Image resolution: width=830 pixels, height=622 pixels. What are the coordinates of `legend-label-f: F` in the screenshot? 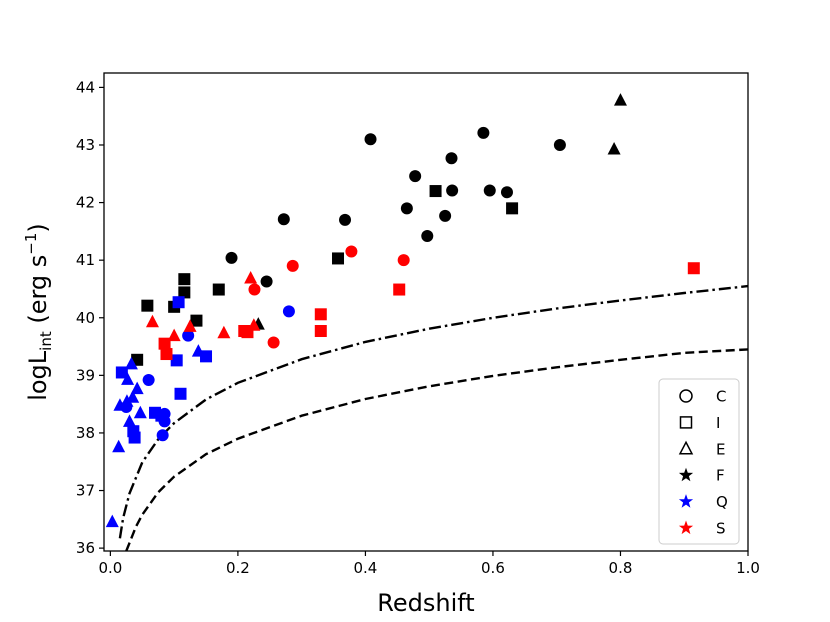 It's located at (720, 476).